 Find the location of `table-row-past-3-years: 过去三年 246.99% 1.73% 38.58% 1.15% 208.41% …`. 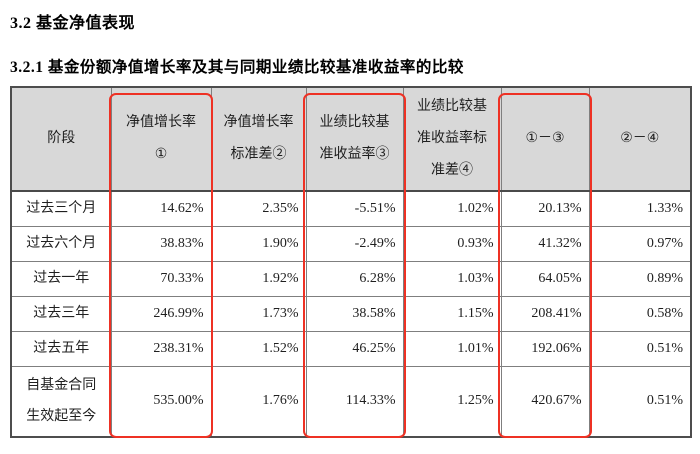

table-row-past-3-years: 过去三年 246.99% 1.73% 38.58% 1.15% 208.41% … is located at coordinates (351, 313).